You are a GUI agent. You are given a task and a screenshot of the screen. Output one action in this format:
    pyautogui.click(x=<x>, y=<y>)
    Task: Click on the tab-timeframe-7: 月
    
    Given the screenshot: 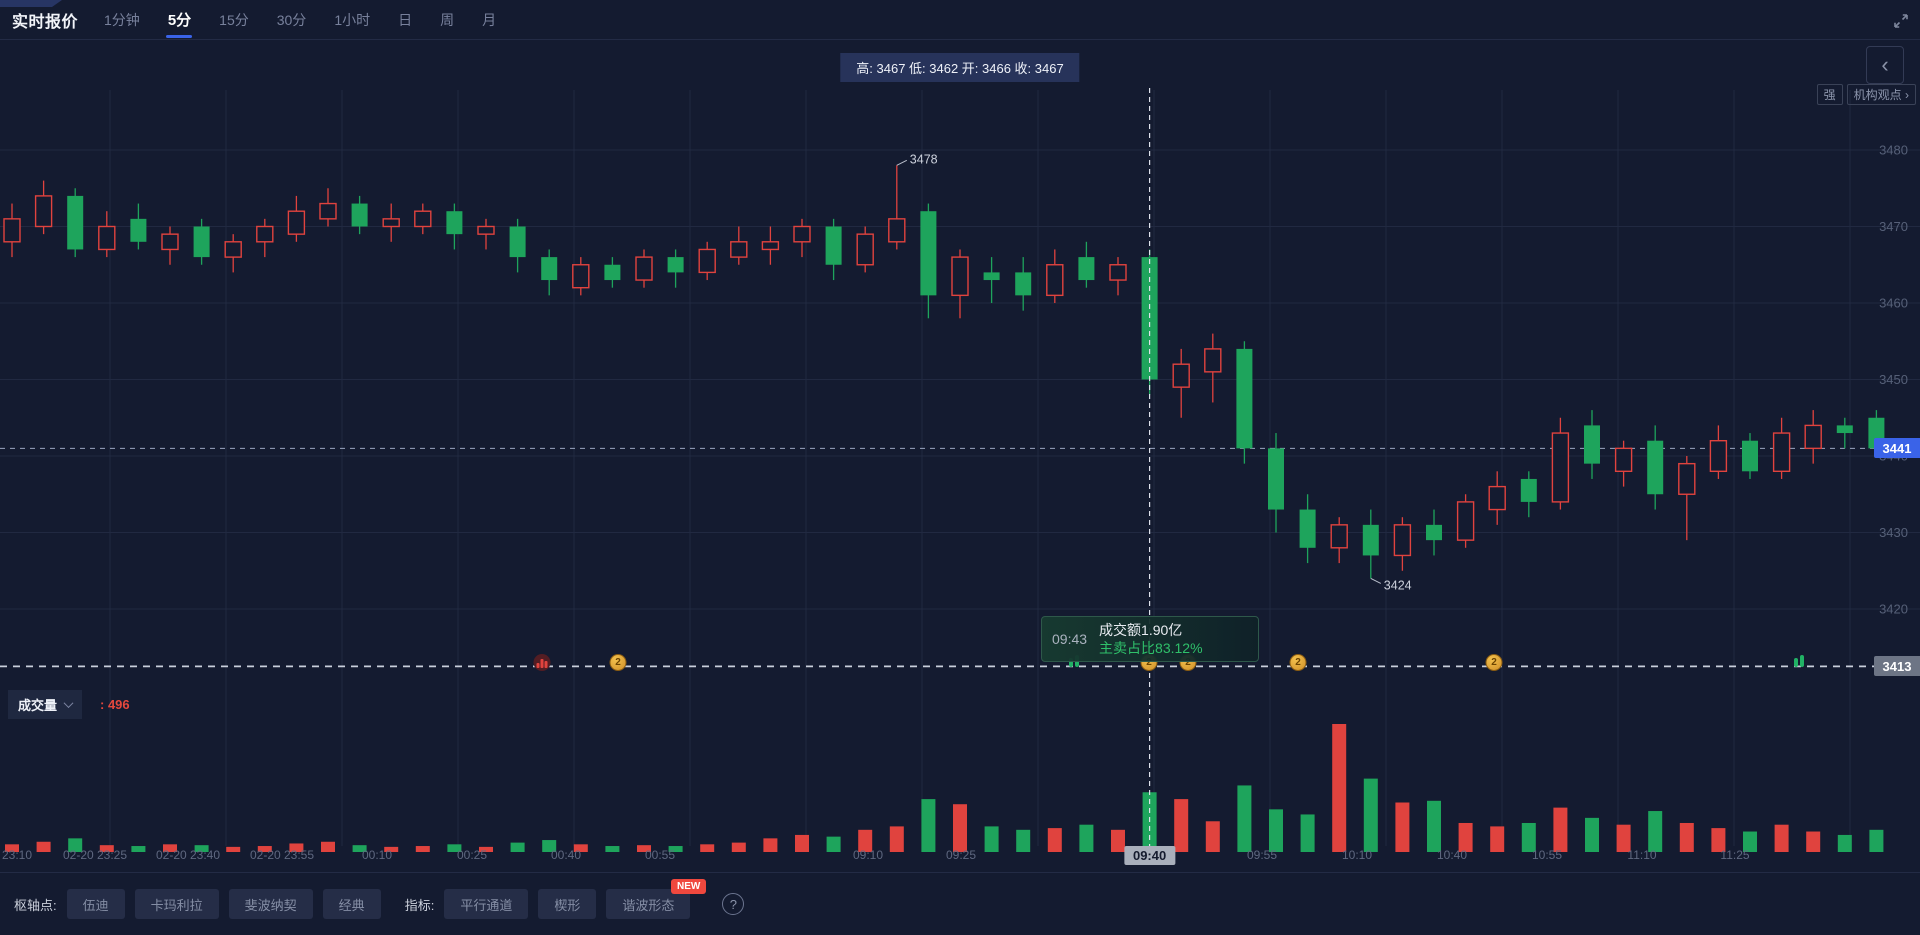 What is the action you would take?
    pyautogui.click(x=489, y=19)
    